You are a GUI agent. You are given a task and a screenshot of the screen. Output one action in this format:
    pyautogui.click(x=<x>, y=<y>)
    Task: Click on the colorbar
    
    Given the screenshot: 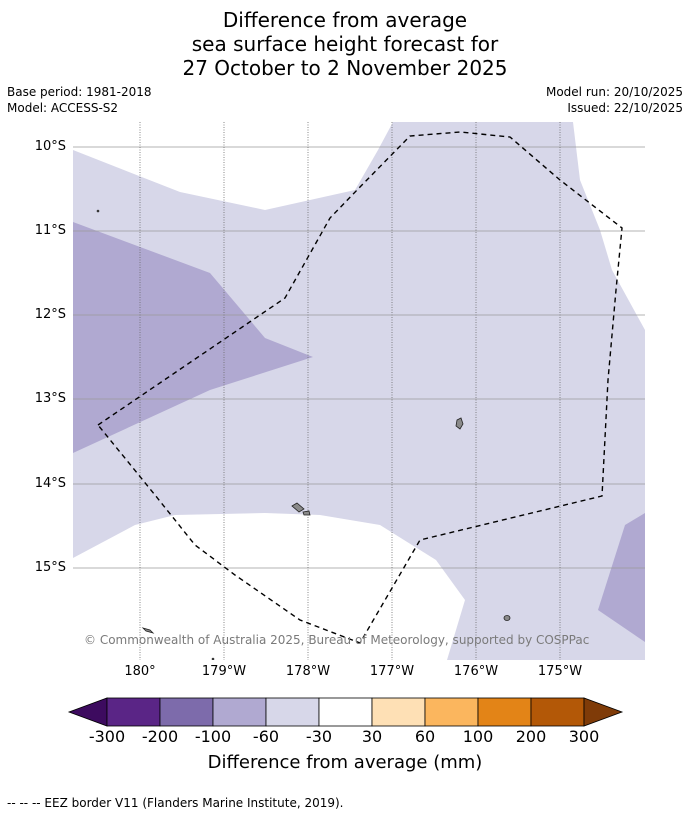 What is the action you would take?
    pyautogui.click(x=345, y=712)
    